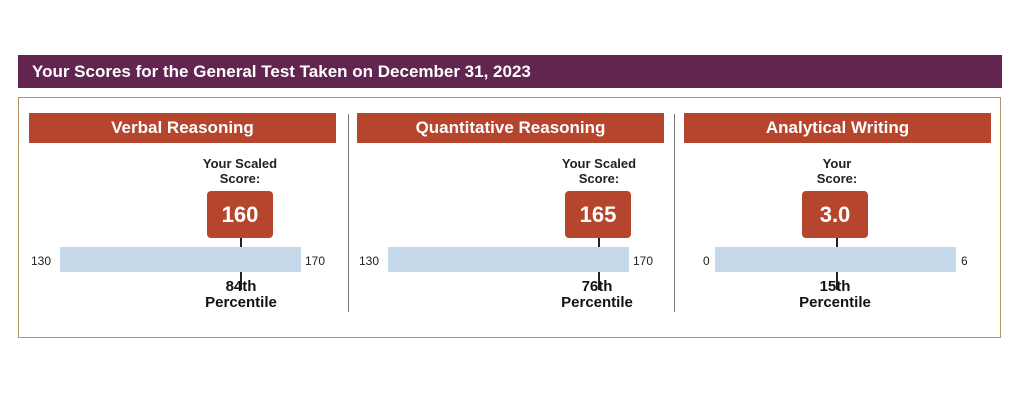 The height and width of the screenshot is (400, 1024). Describe the element at coordinates (835, 302) in the screenshot. I see `analytical-percentile-label: Percentile` at that location.